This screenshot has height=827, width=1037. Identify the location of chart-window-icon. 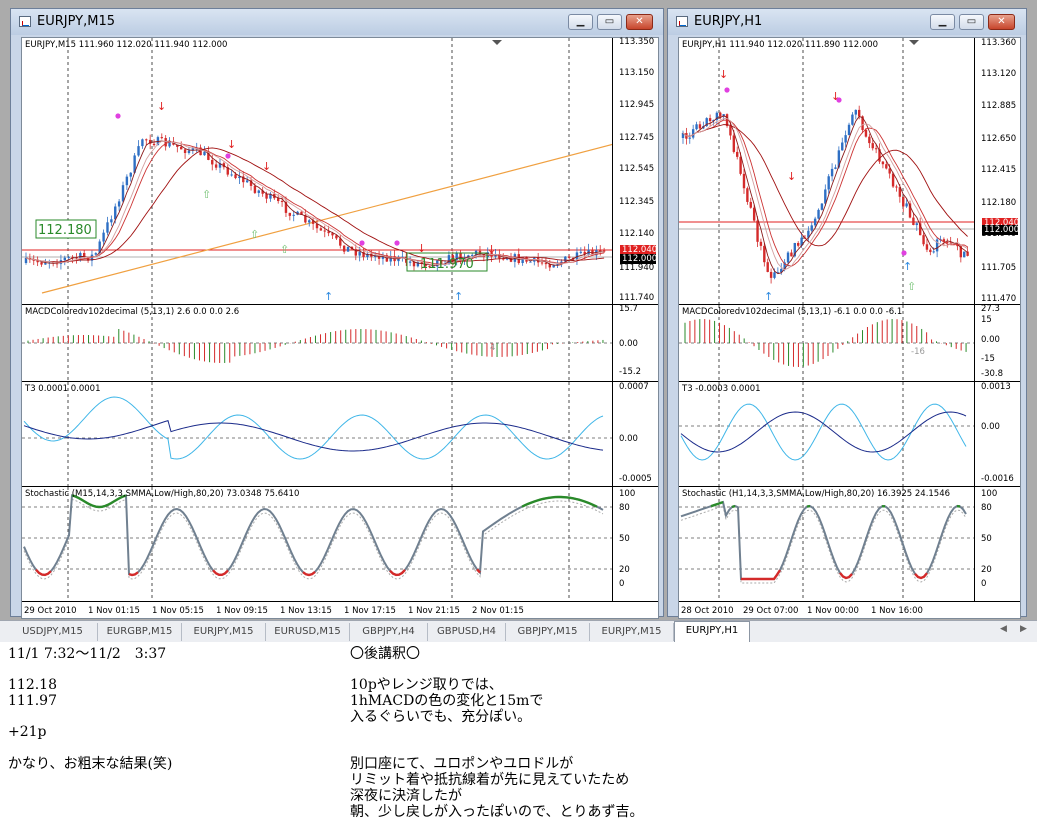
(25, 21).